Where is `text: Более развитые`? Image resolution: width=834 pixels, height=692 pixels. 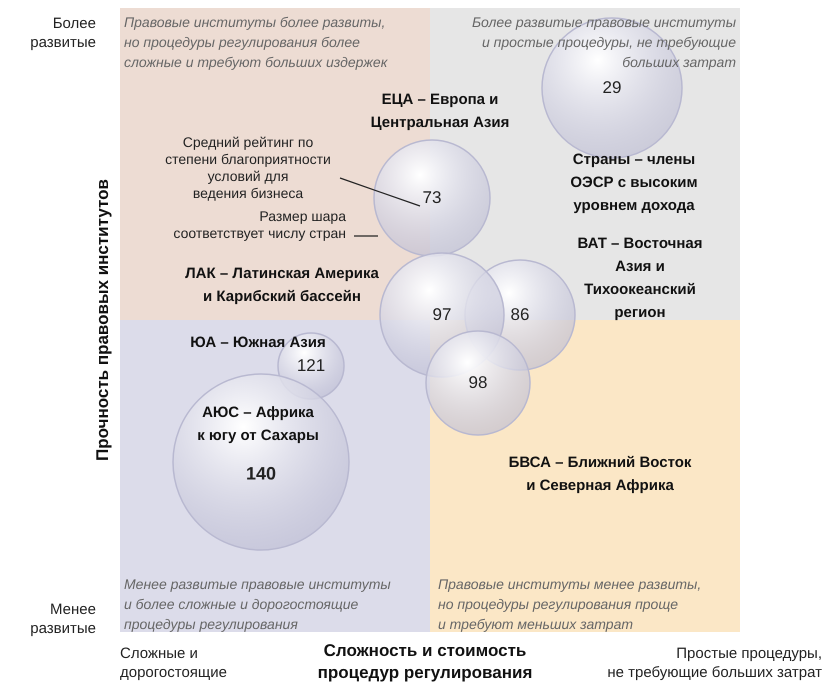
text: Более развитые is located at coordinates (63, 33).